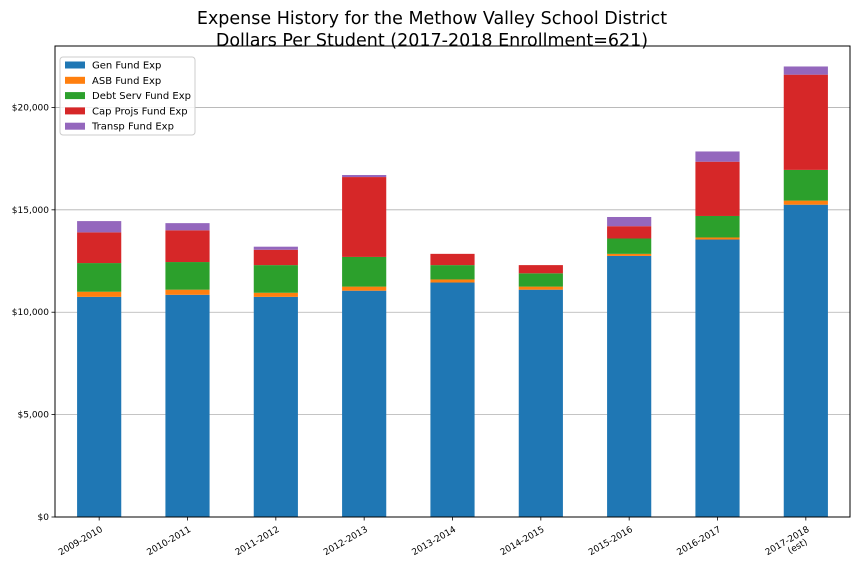 The image size is (864, 576). I want to click on x-tick-label-group: 2010-2011, so click(169, 541).